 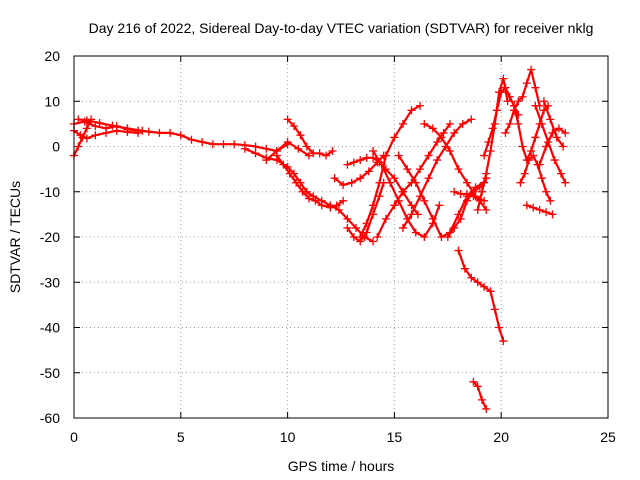 What do you see at coordinates (50, 237) in the screenshot?
I see `y-tick-label: -20` at bounding box center [50, 237].